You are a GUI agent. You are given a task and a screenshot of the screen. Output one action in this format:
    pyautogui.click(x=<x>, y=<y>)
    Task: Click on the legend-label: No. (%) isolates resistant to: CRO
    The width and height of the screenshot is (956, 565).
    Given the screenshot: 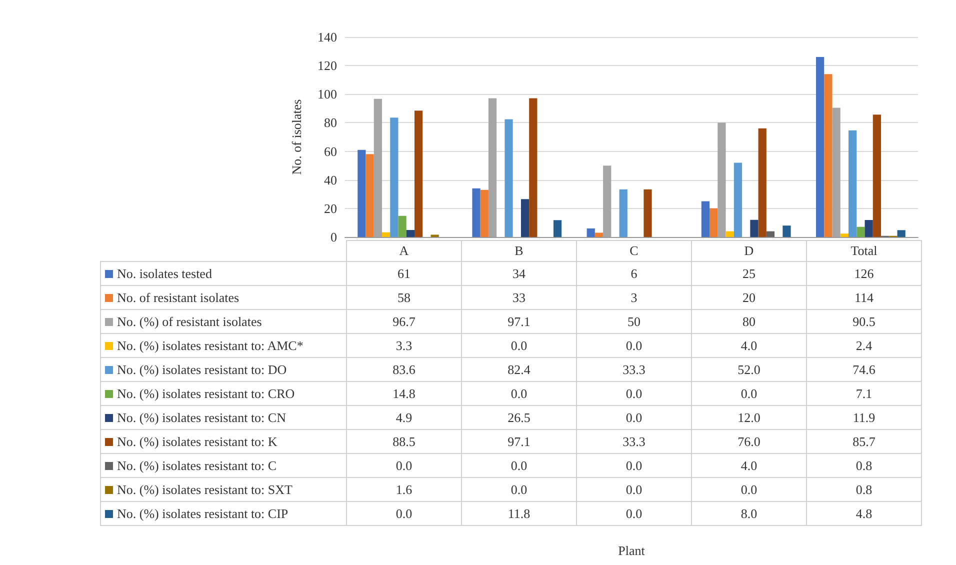 What is the action you would take?
    pyautogui.click(x=223, y=394)
    